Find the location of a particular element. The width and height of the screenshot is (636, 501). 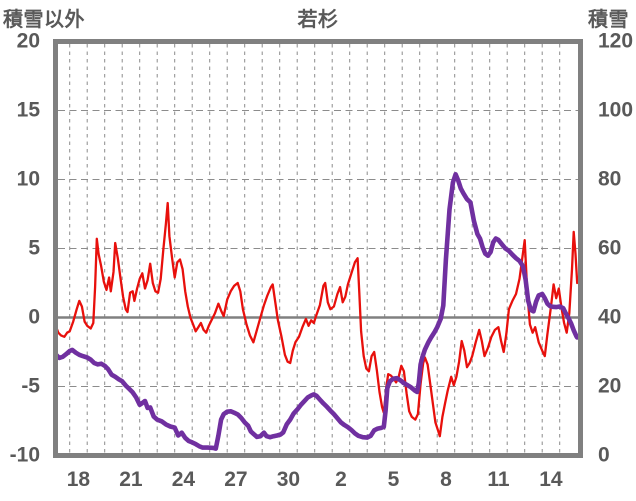

right-axis-tick: 0 is located at coordinates (604, 455).